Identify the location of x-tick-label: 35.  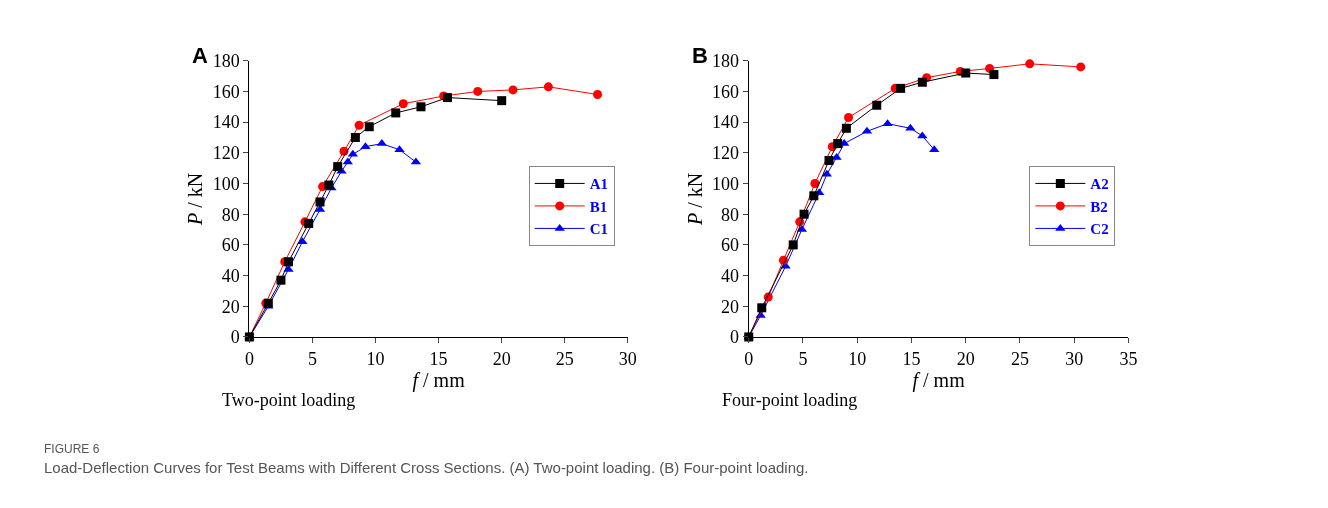
(1128, 358).